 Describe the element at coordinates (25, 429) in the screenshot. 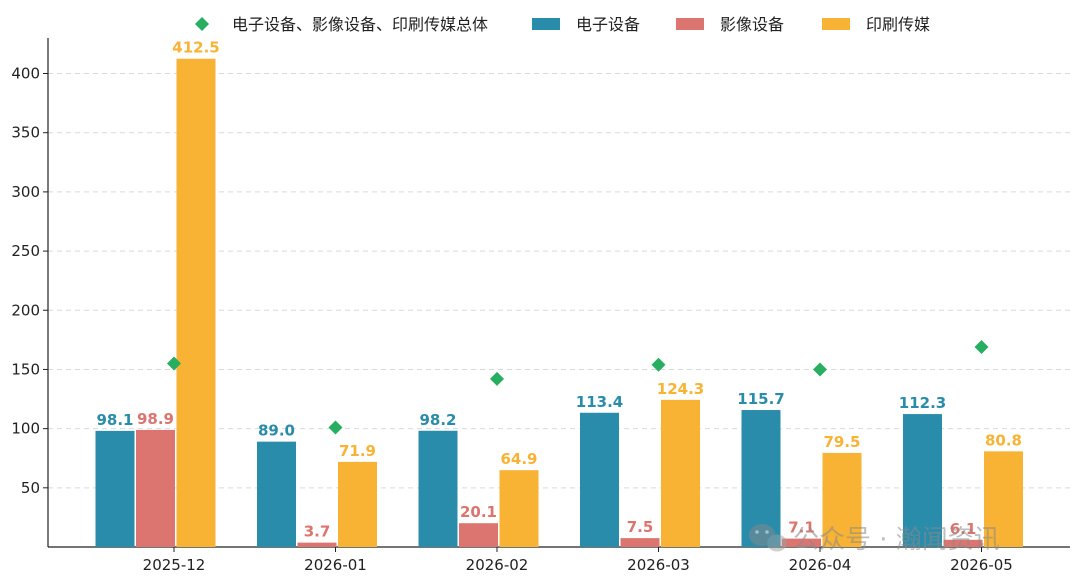

I see `y-tick-label: 100` at that location.